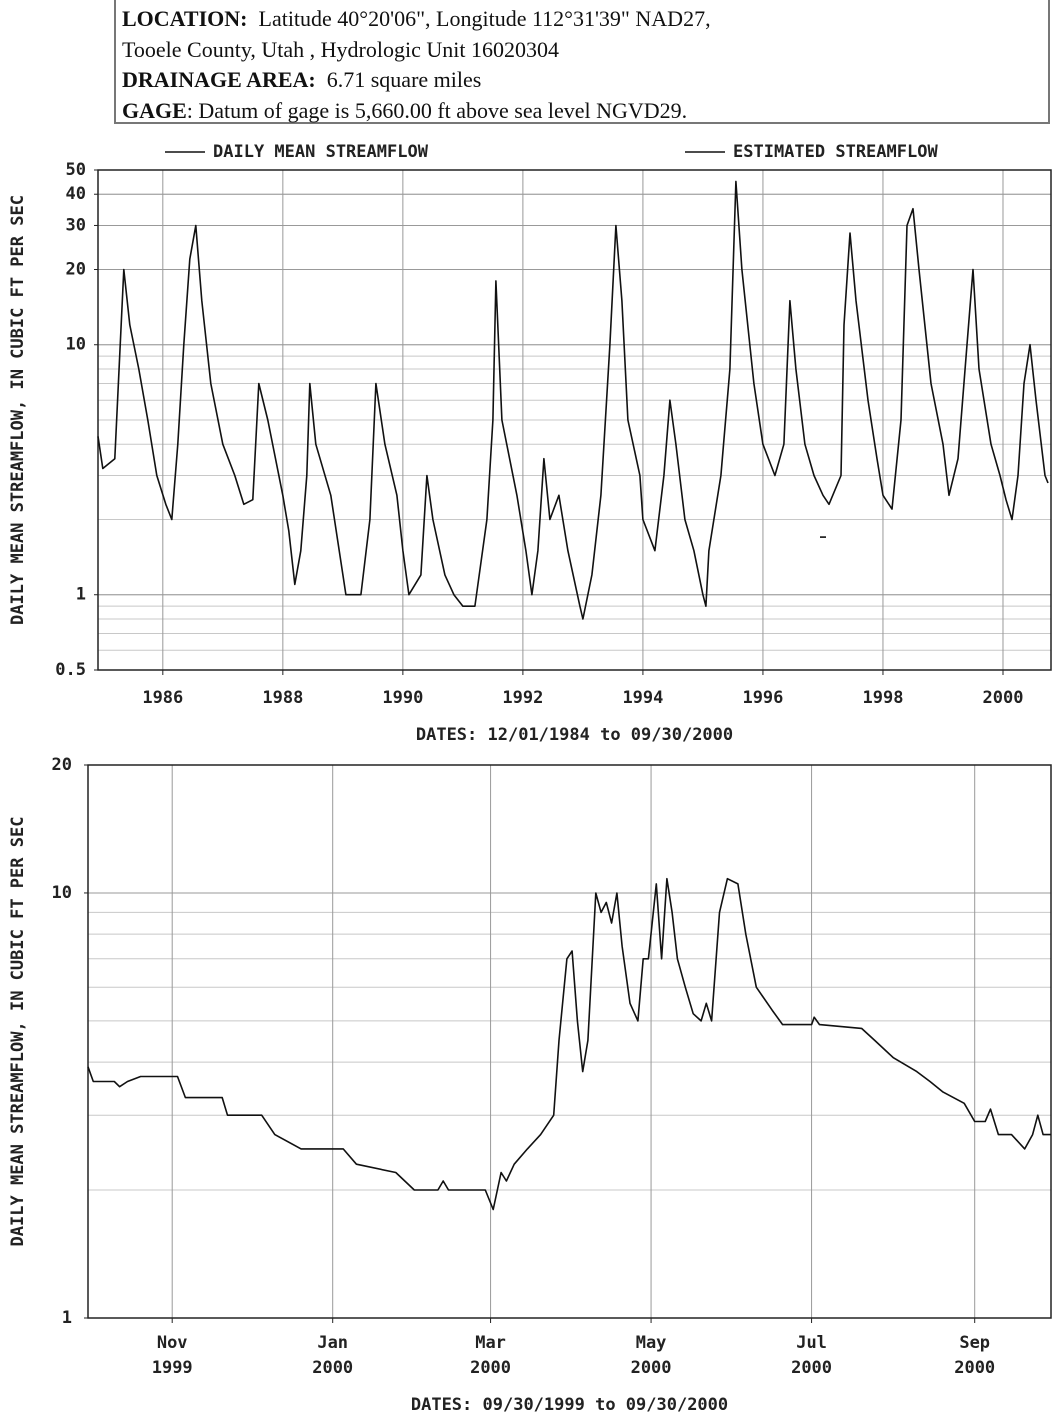 This screenshot has height=1418, width=1055. What do you see at coordinates (569, 1405) in the screenshot?
I see `x-axis-title: DATES: 09/30/1999 to 09/30/2000` at bounding box center [569, 1405].